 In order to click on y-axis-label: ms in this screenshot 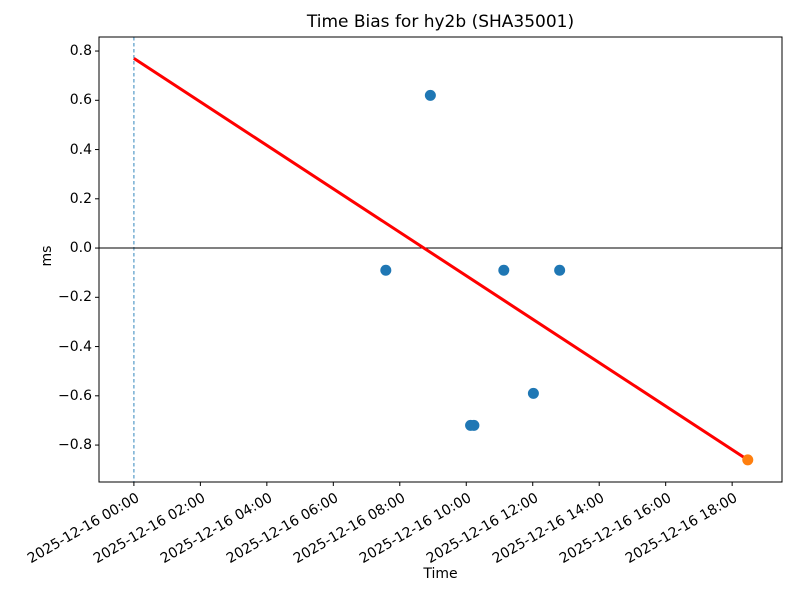, I will do `click(47, 256)`.